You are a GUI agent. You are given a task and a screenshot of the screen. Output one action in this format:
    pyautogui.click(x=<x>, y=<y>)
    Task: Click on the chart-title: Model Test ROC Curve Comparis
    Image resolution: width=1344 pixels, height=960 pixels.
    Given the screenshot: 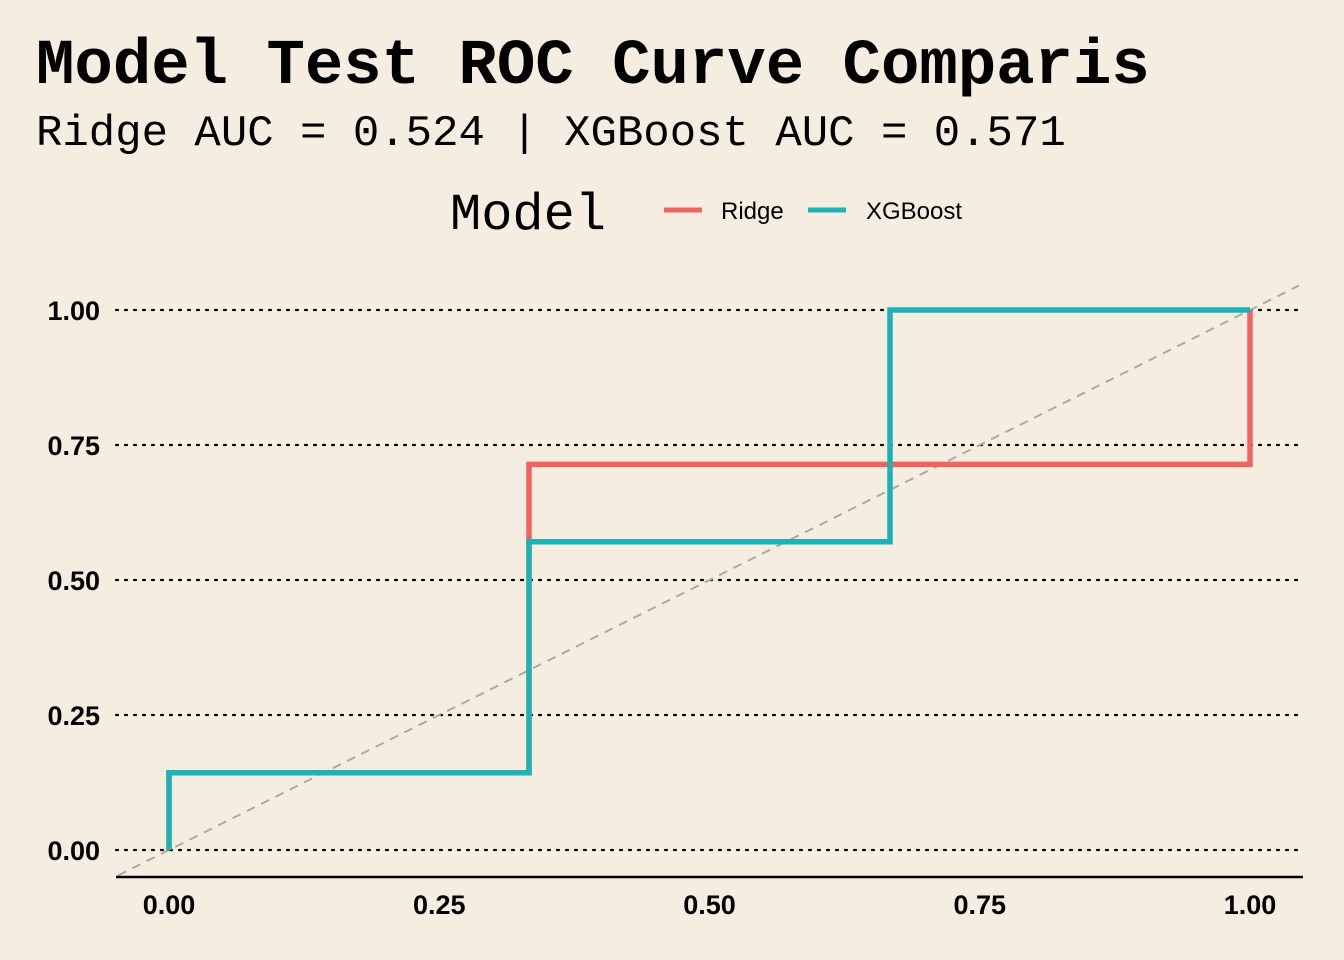 What is the action you would take?
    pyautogui.click(x=593, y=67)
    